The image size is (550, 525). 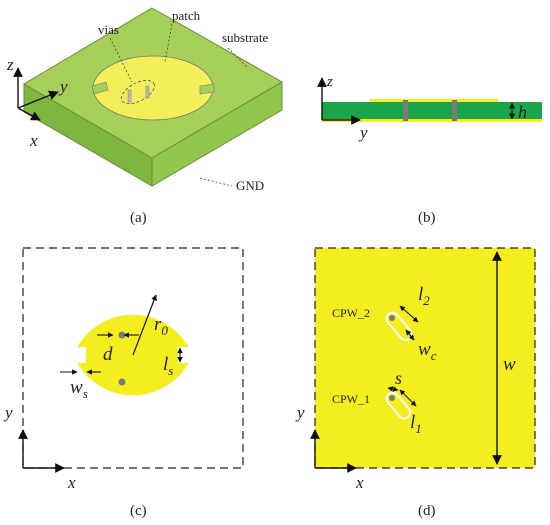 I want to click on patch-notch-left, so click(x=100, y=88).